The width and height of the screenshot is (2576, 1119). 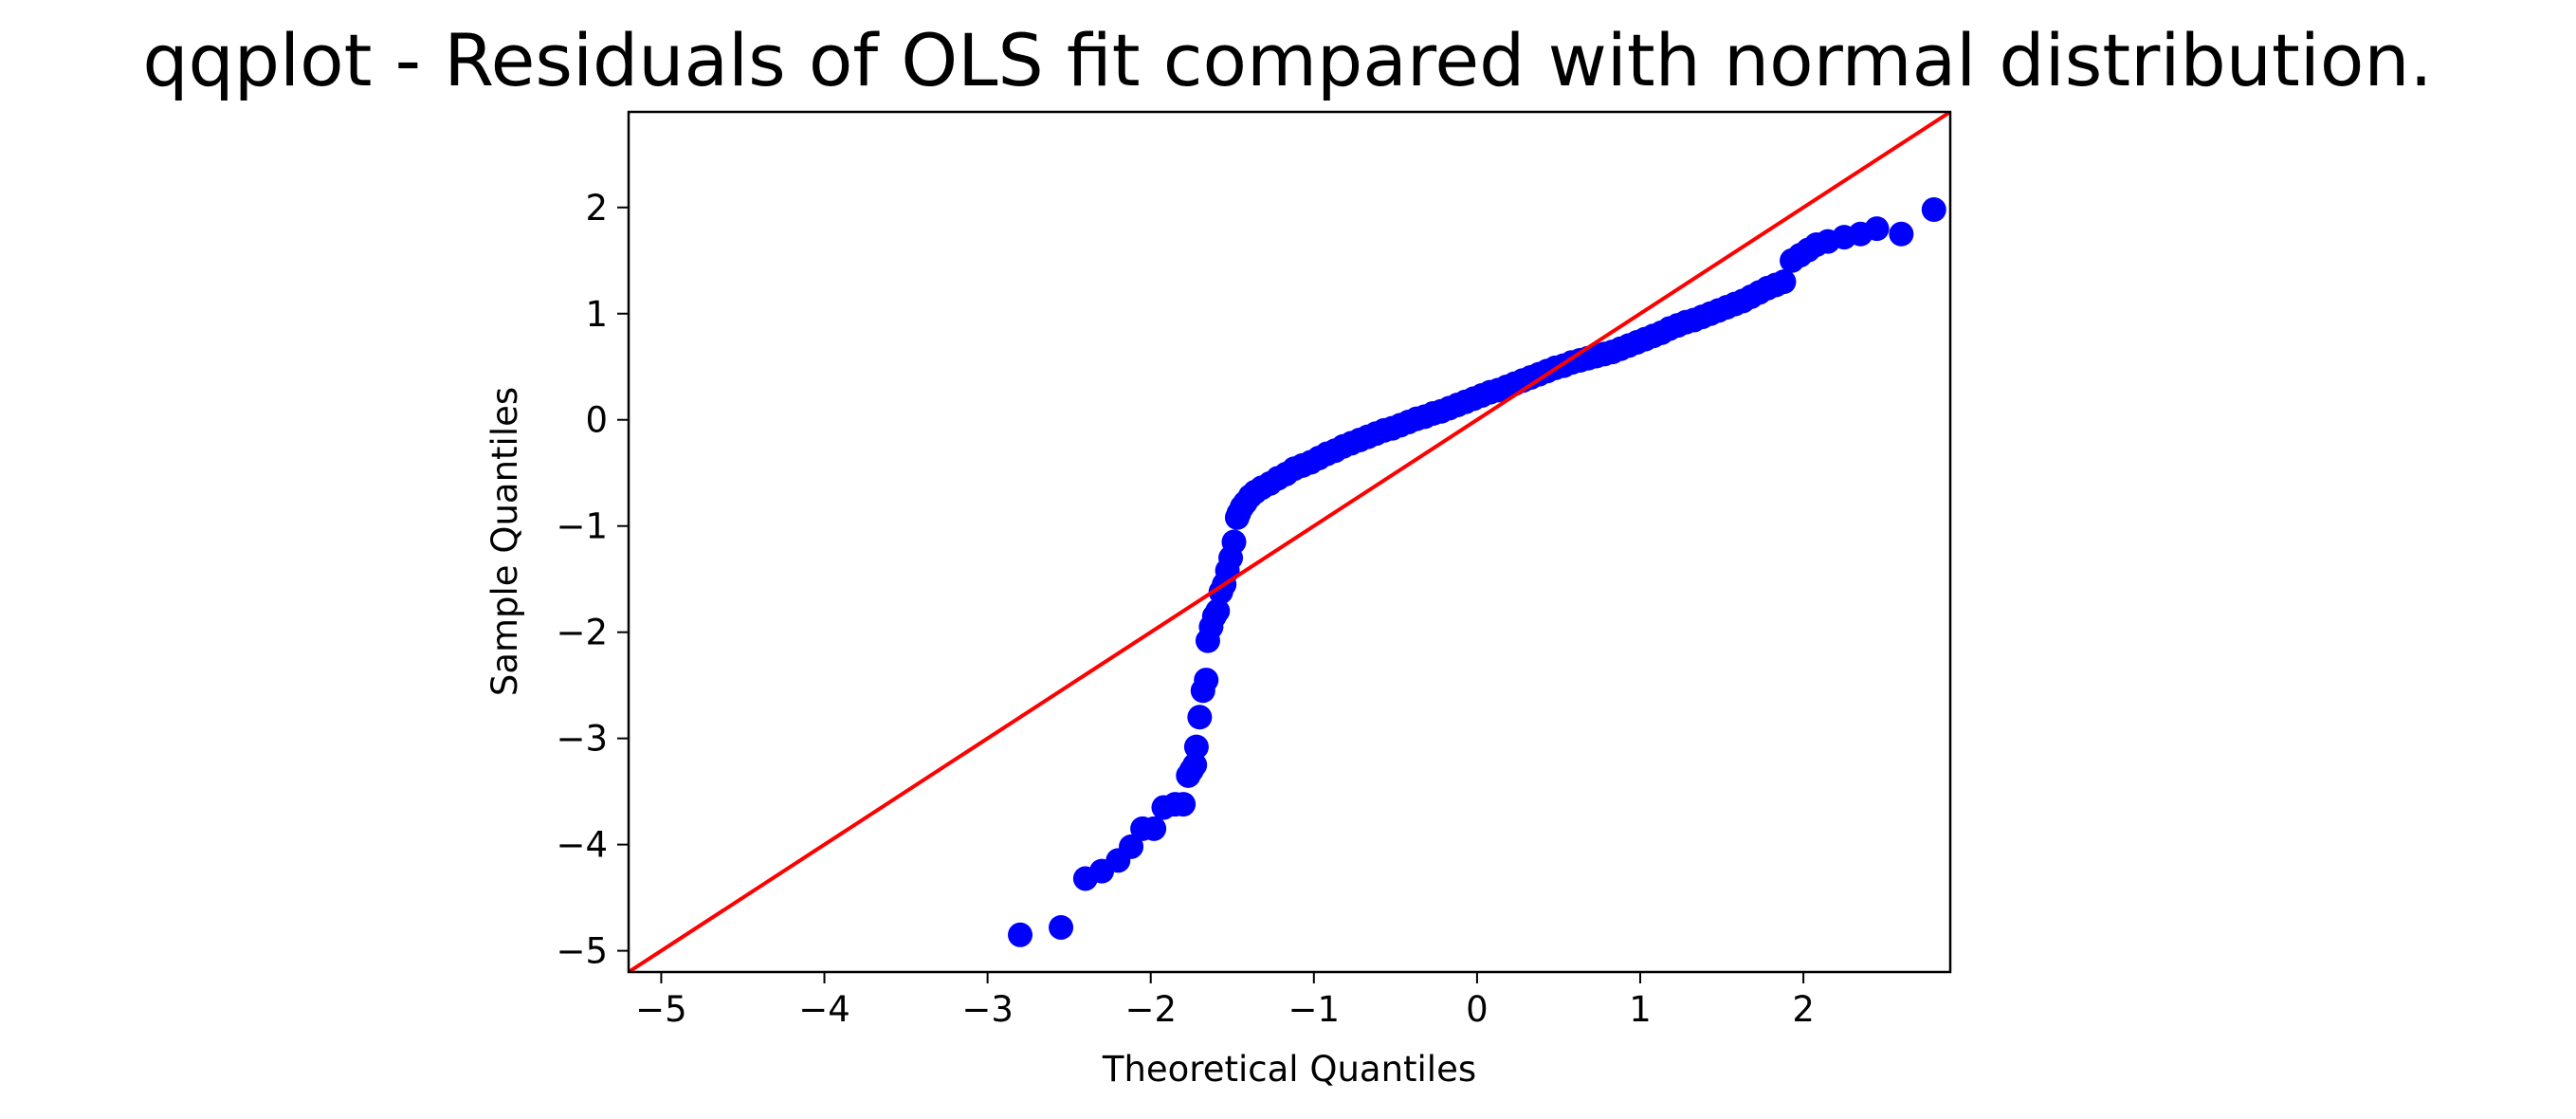 I want to click on x-tick-label: −3, so click(x=987, y=1009).